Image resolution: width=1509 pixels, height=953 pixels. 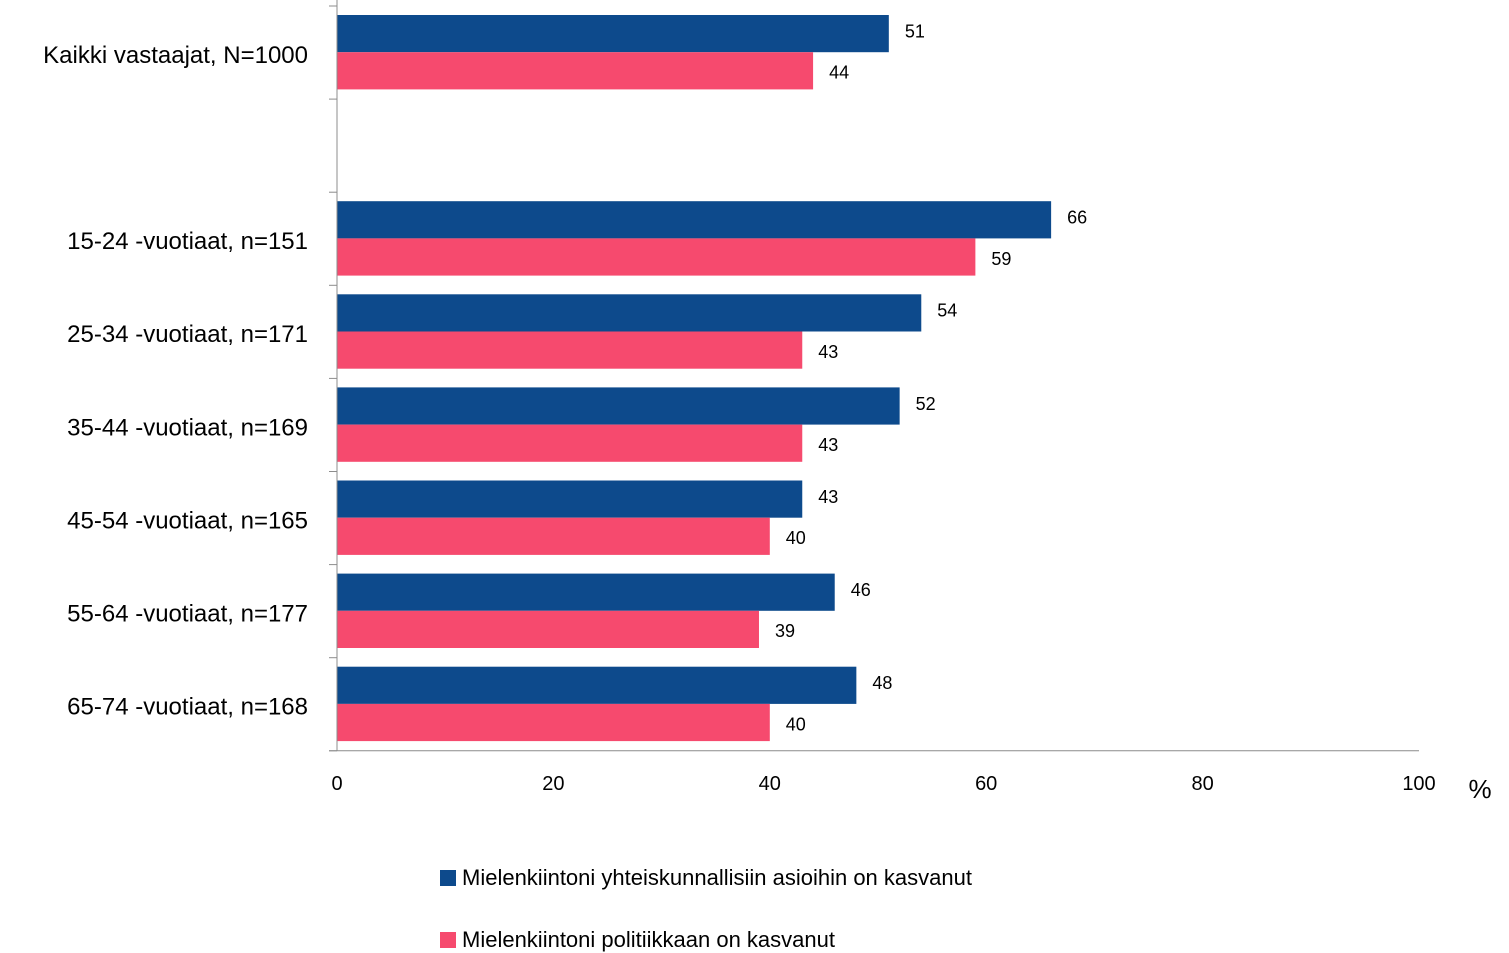 What do you see at coordinates (187, 707) in the screenshot?
I see `category-label-8: 65-74 -vuotiaat, n=168` at bounding box center [187, 707].